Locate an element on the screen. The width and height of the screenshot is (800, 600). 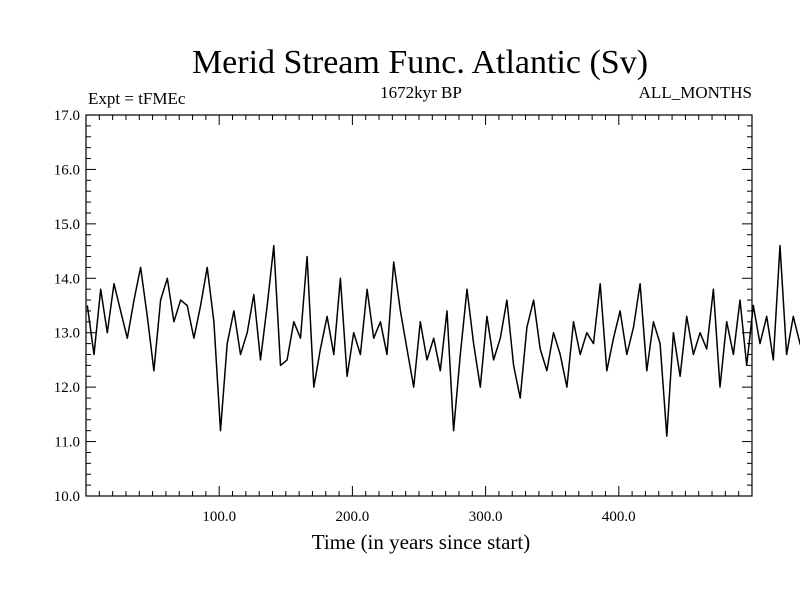
y-tick-label: 15.0 is located at coordinates (67, 225).